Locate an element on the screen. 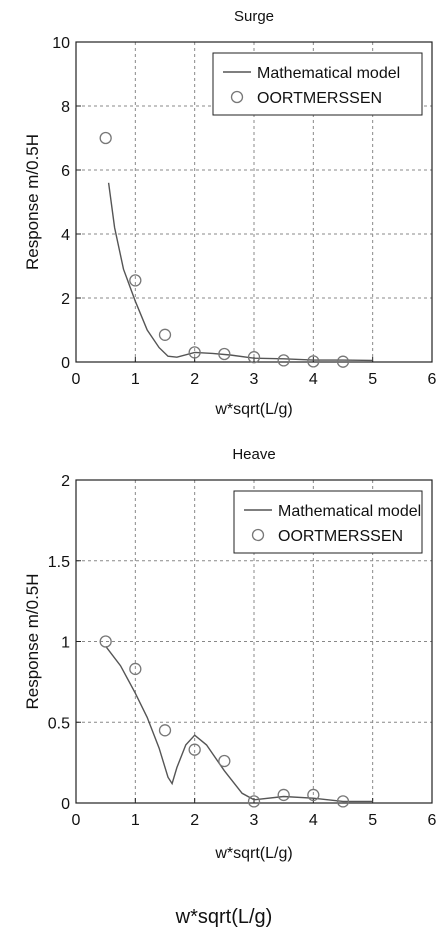  footer-label: w*sqrt(L/g) is located at coordinates (224, 917).